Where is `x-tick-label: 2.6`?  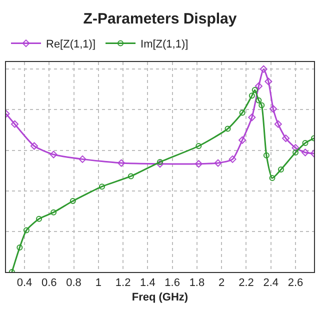
x-tick-label: 2.6 is located at coordinates (296, 283).